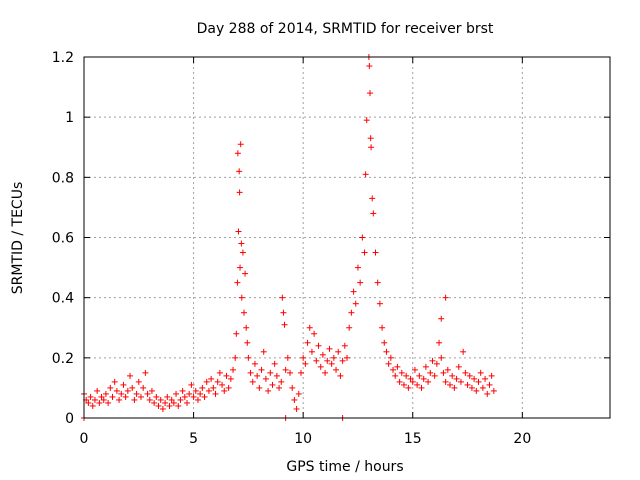  I want to click on x-axis-label: GPS time / hours, so click(344, 467).